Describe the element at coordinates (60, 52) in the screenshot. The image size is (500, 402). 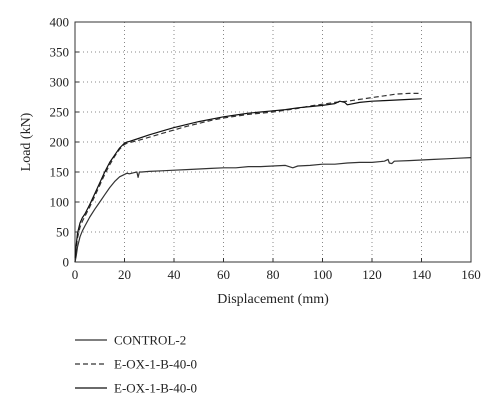
I see `y-tick-label: 350` at that location.